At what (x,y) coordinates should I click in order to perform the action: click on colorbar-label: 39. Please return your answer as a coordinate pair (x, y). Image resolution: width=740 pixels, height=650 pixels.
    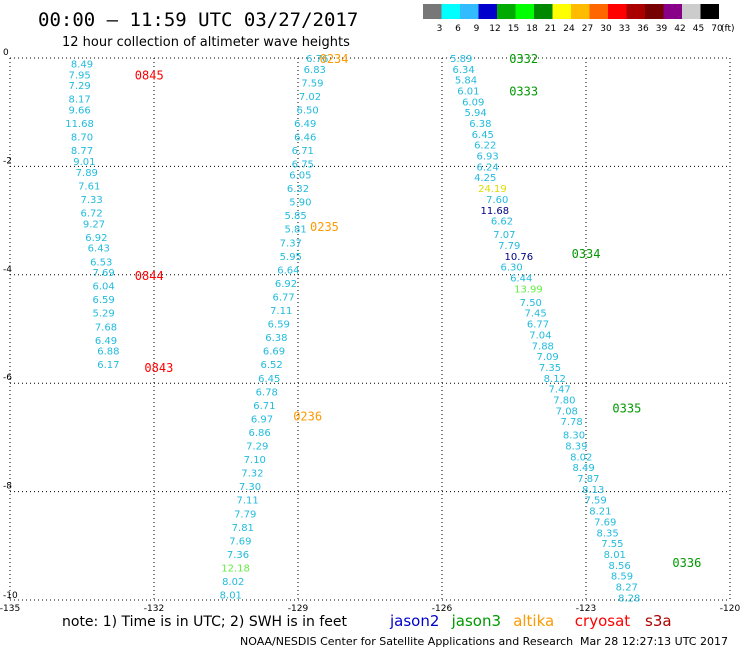
    Looking at the image, I should click on (662, 29).